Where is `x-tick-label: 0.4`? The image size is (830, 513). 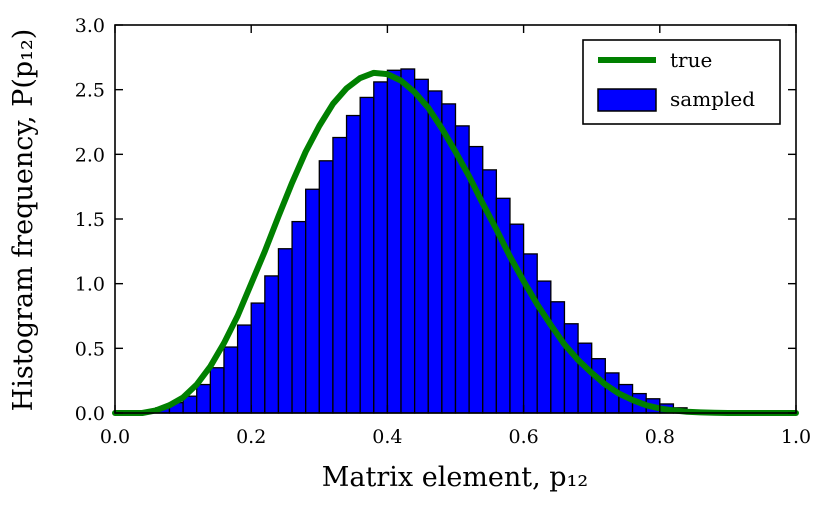 x-tick-label: 0.4 is located at coordinates (387, 437).